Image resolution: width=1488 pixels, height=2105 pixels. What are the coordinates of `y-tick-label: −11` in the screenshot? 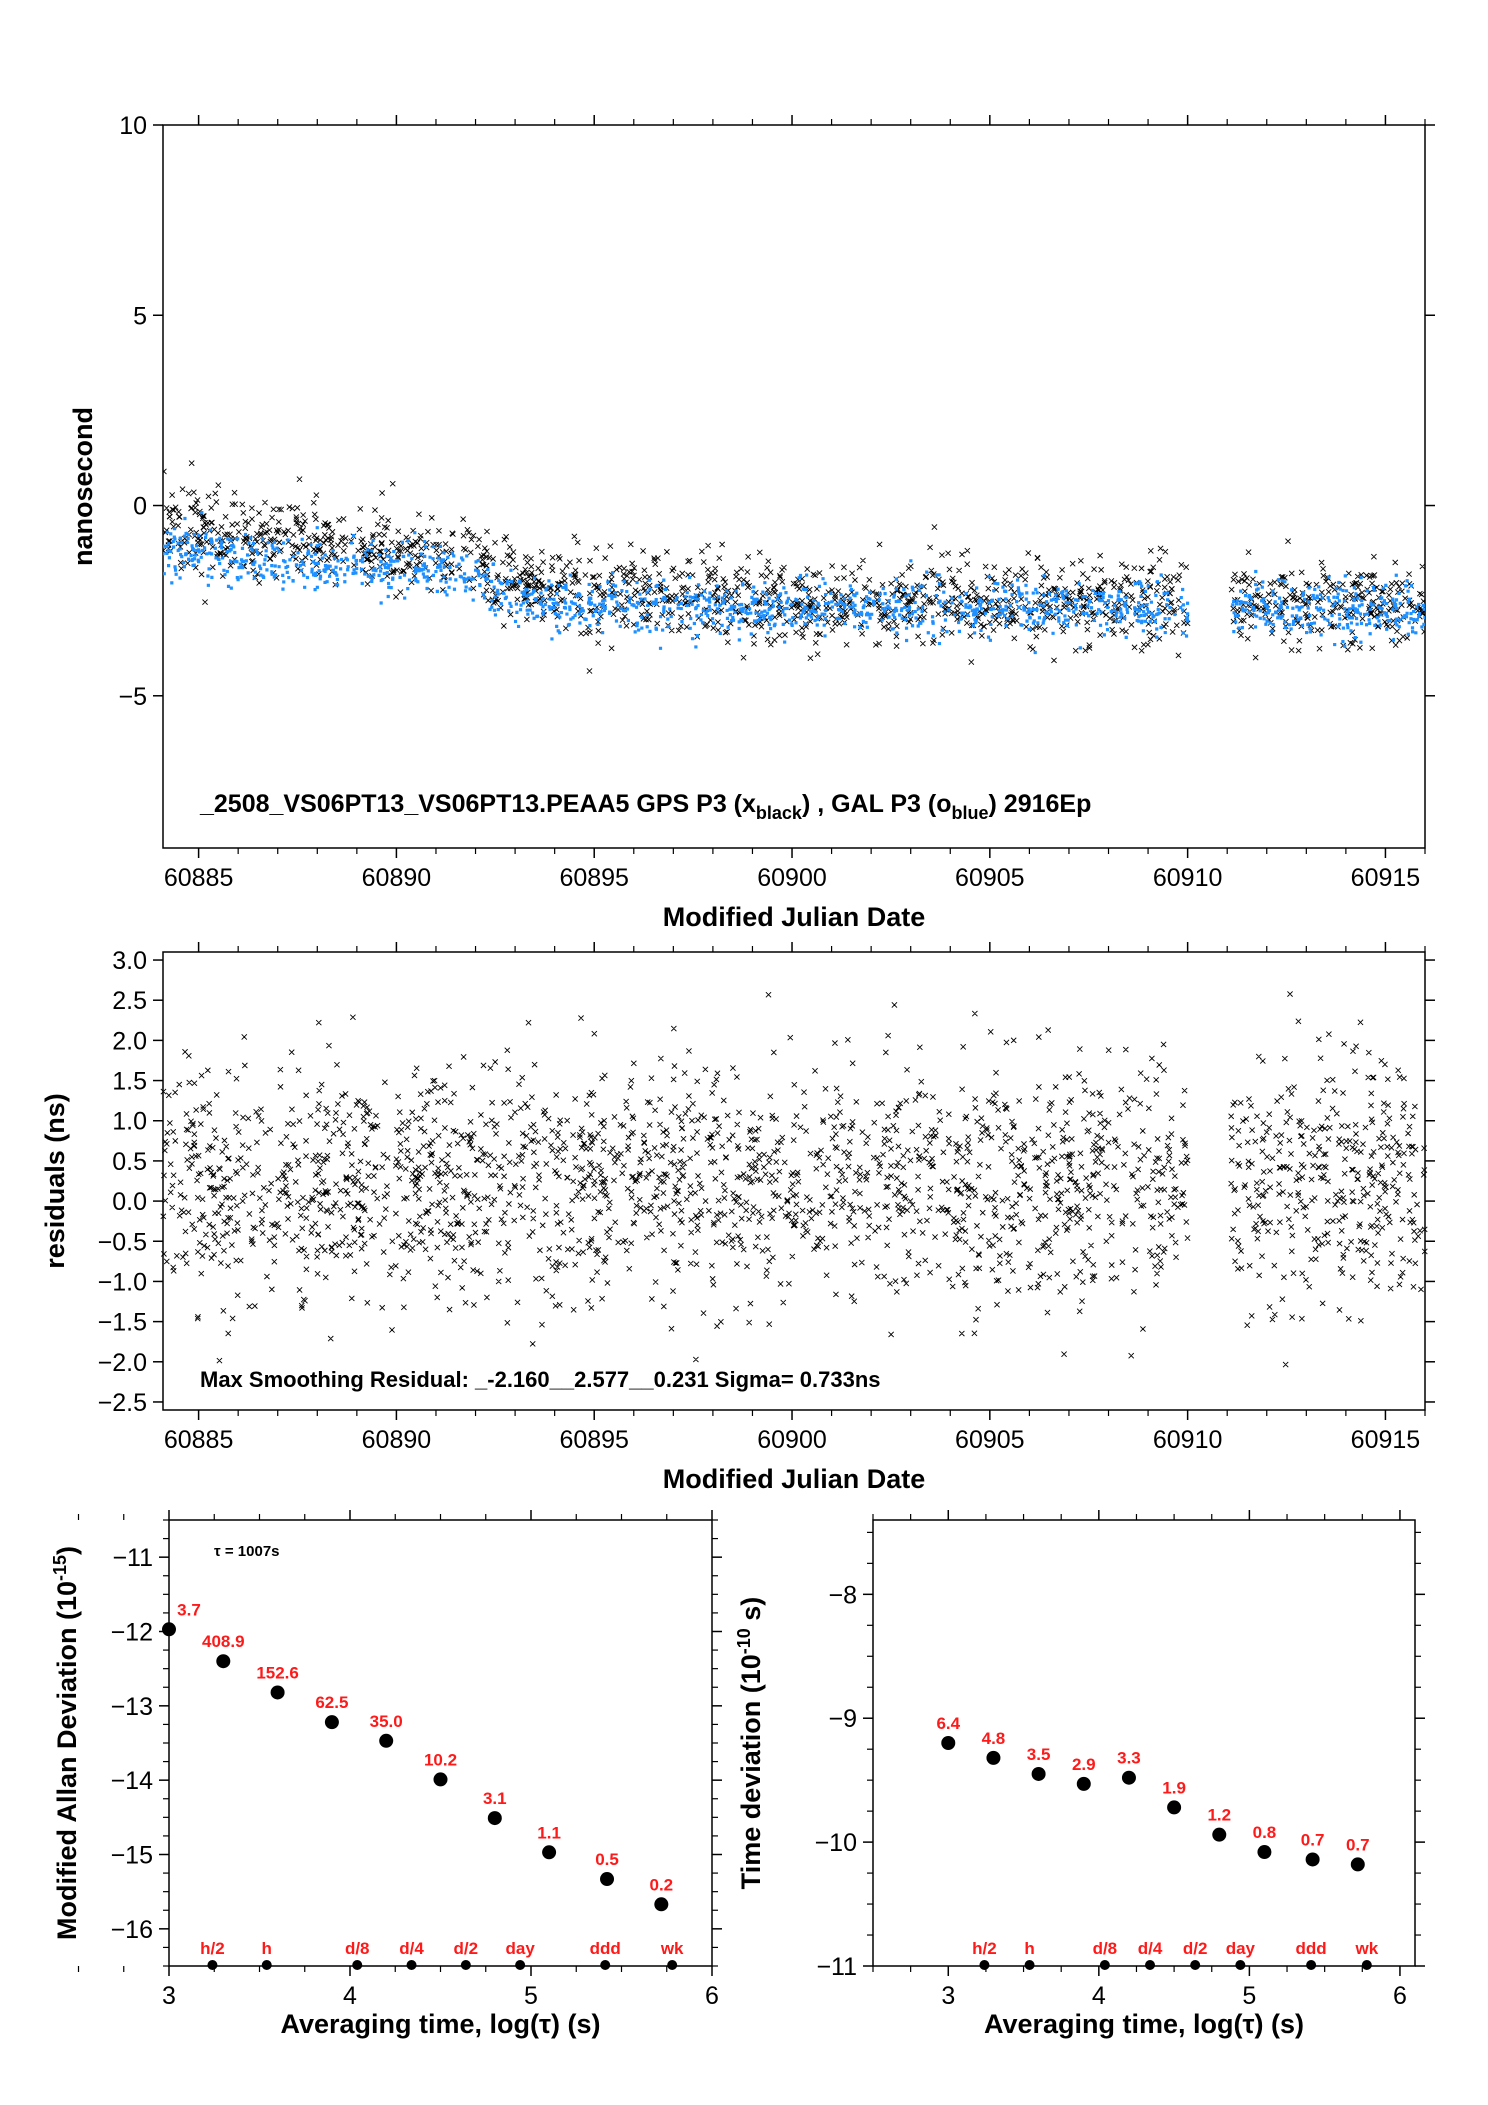 It's located at (836, 1967).